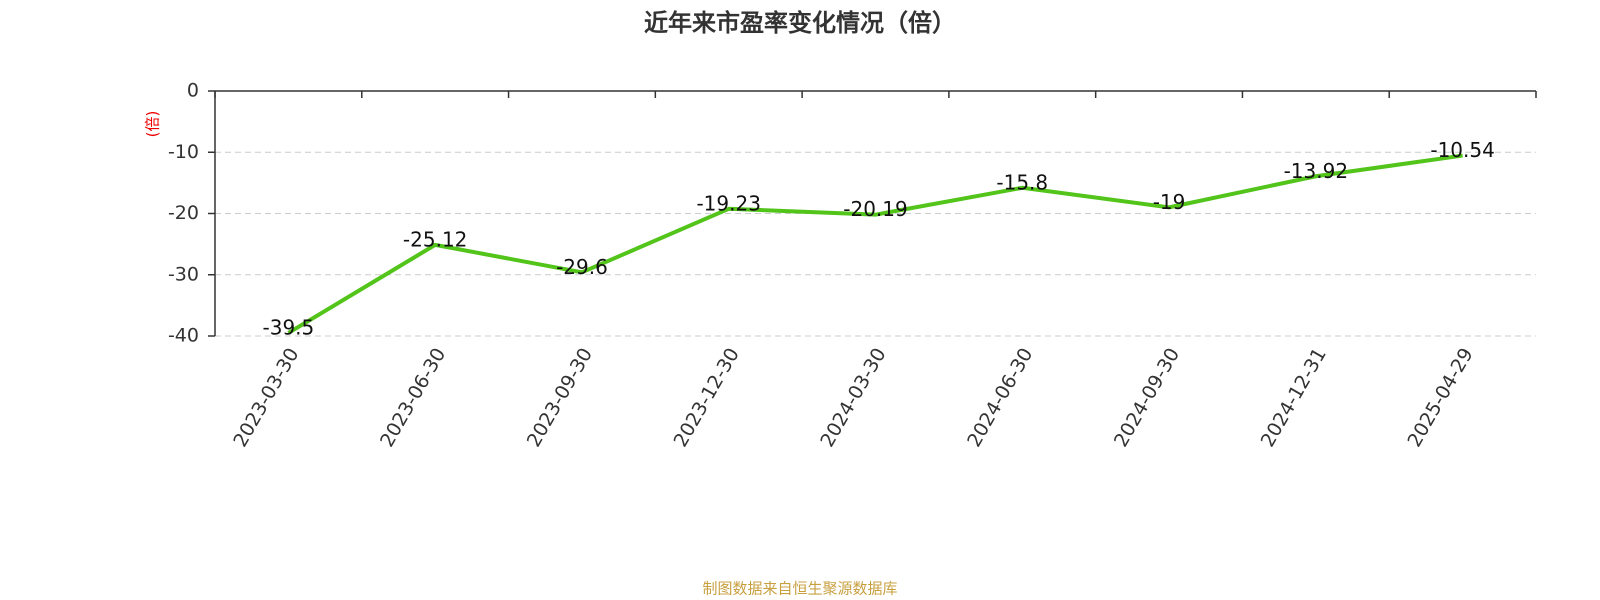 The image size is (1600, 600). What do you see at coordinates (413, 397) in the screenshot?
I see `x-tick-label: 2023-06-30` at bounding box center [413, 397].